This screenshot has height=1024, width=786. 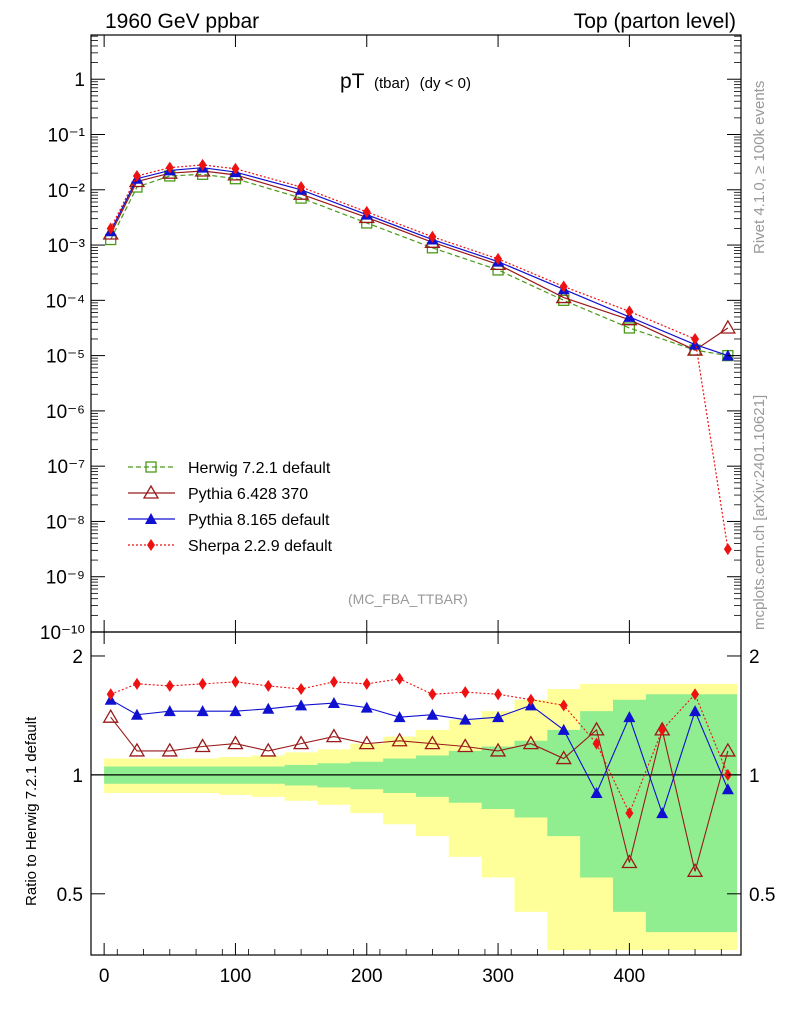 I want to click on legend-entry-pythia-8-165-default: Pythia 8.165 default, so click(x=229, y=520).